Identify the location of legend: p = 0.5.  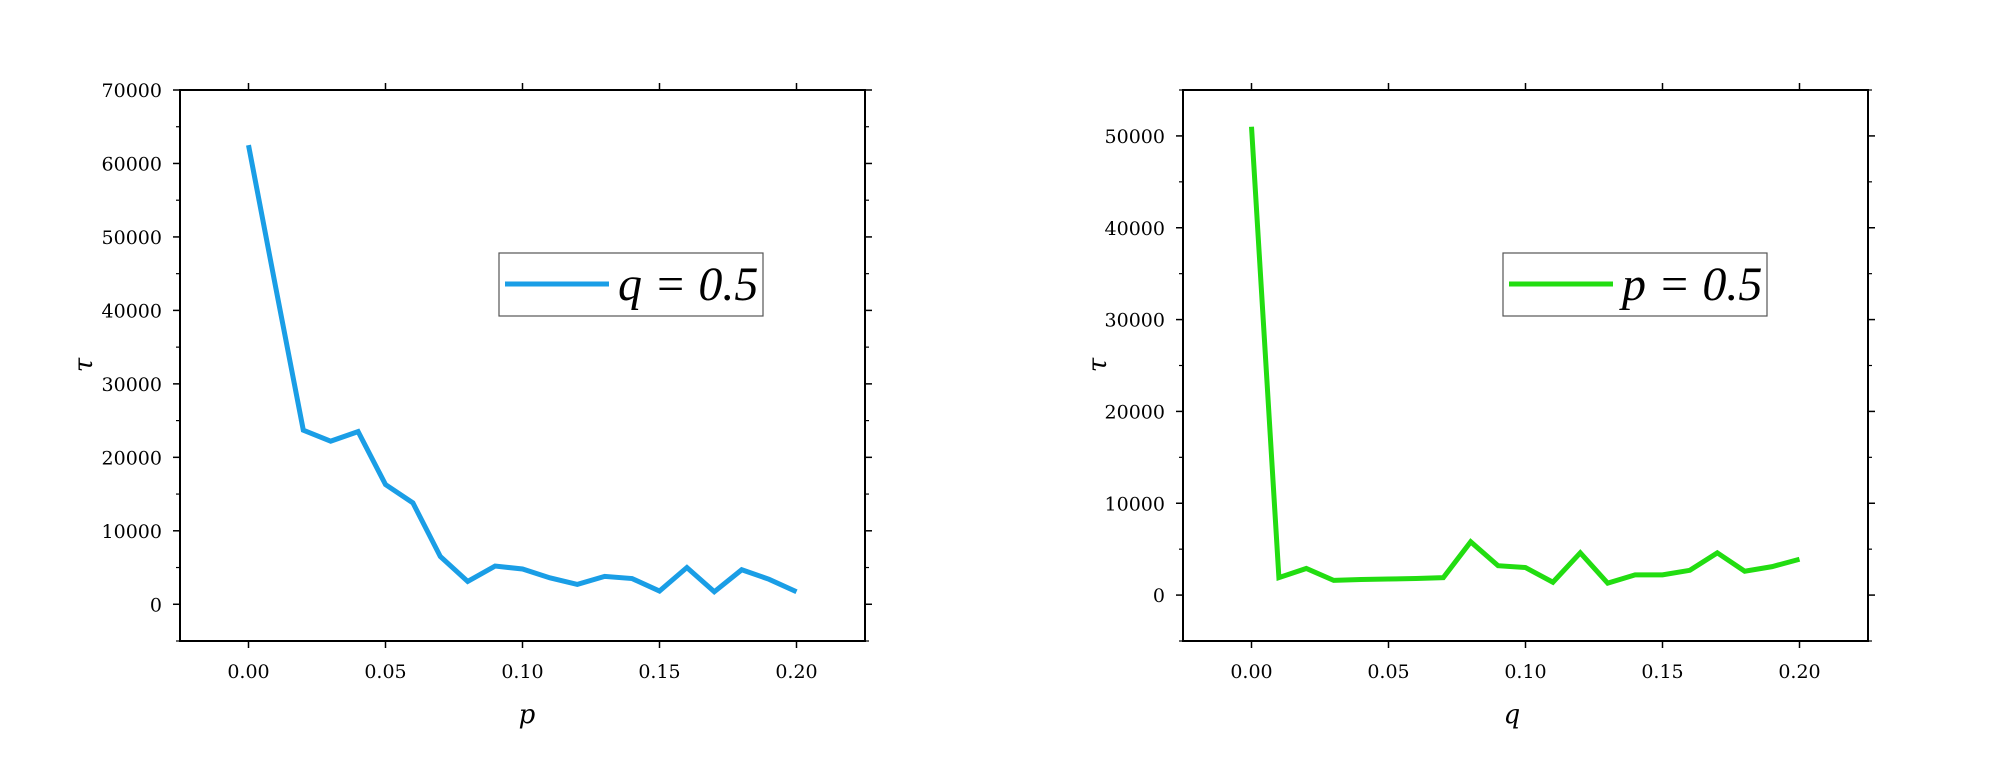
(1635, 284).